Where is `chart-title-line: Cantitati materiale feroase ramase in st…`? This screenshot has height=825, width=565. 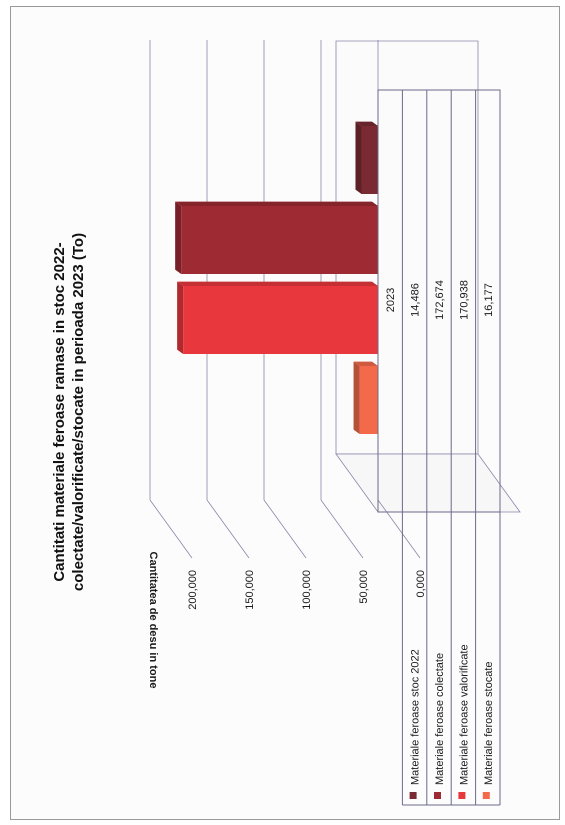
chart-title-line: Cantitati materiale feroase ramase in st… is located at coordinates (59, 411).